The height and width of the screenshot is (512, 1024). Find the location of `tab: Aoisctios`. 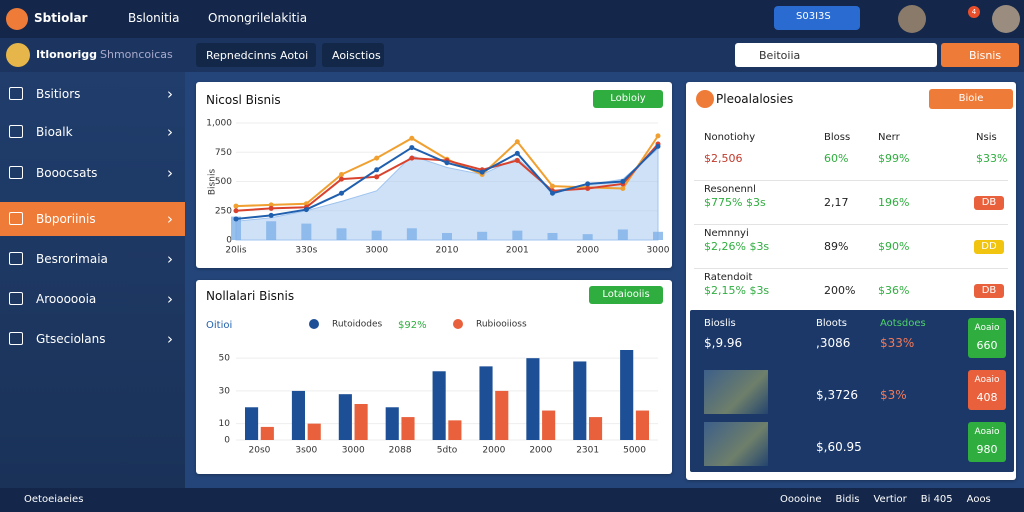

tab: Aoisctios is located at coordinates (353, 55).